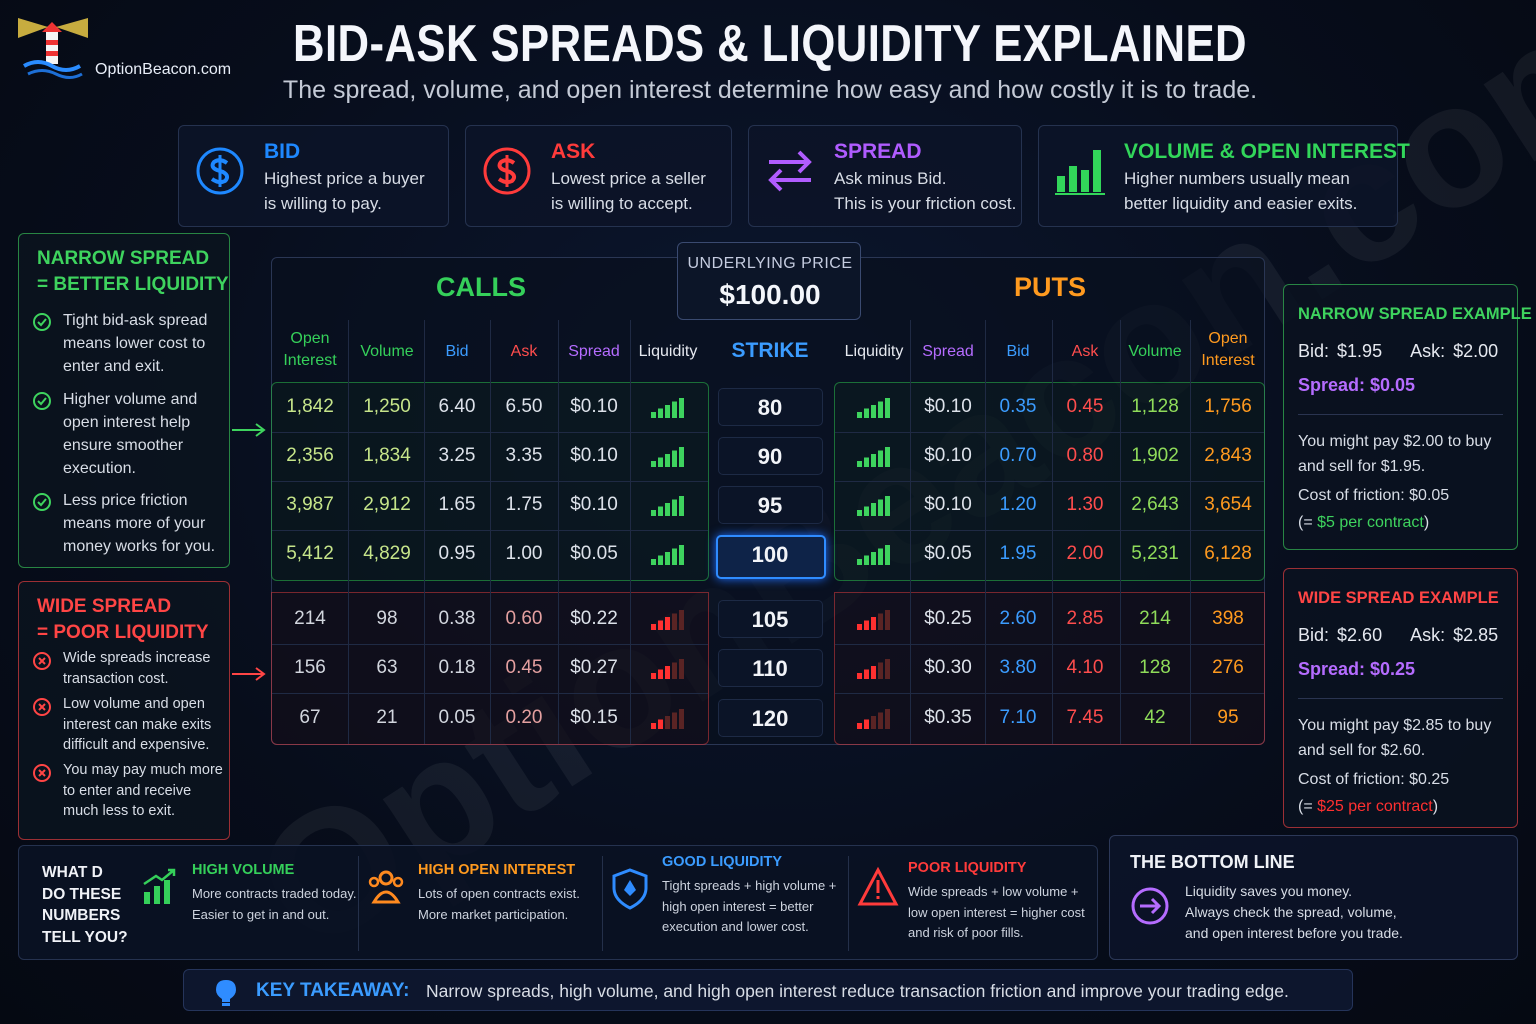 The width and height of the screenshot is (1536, 1024). Describe the element at coordinates (1228, 717) in the screenshot. I see `cell: 95` at that location.